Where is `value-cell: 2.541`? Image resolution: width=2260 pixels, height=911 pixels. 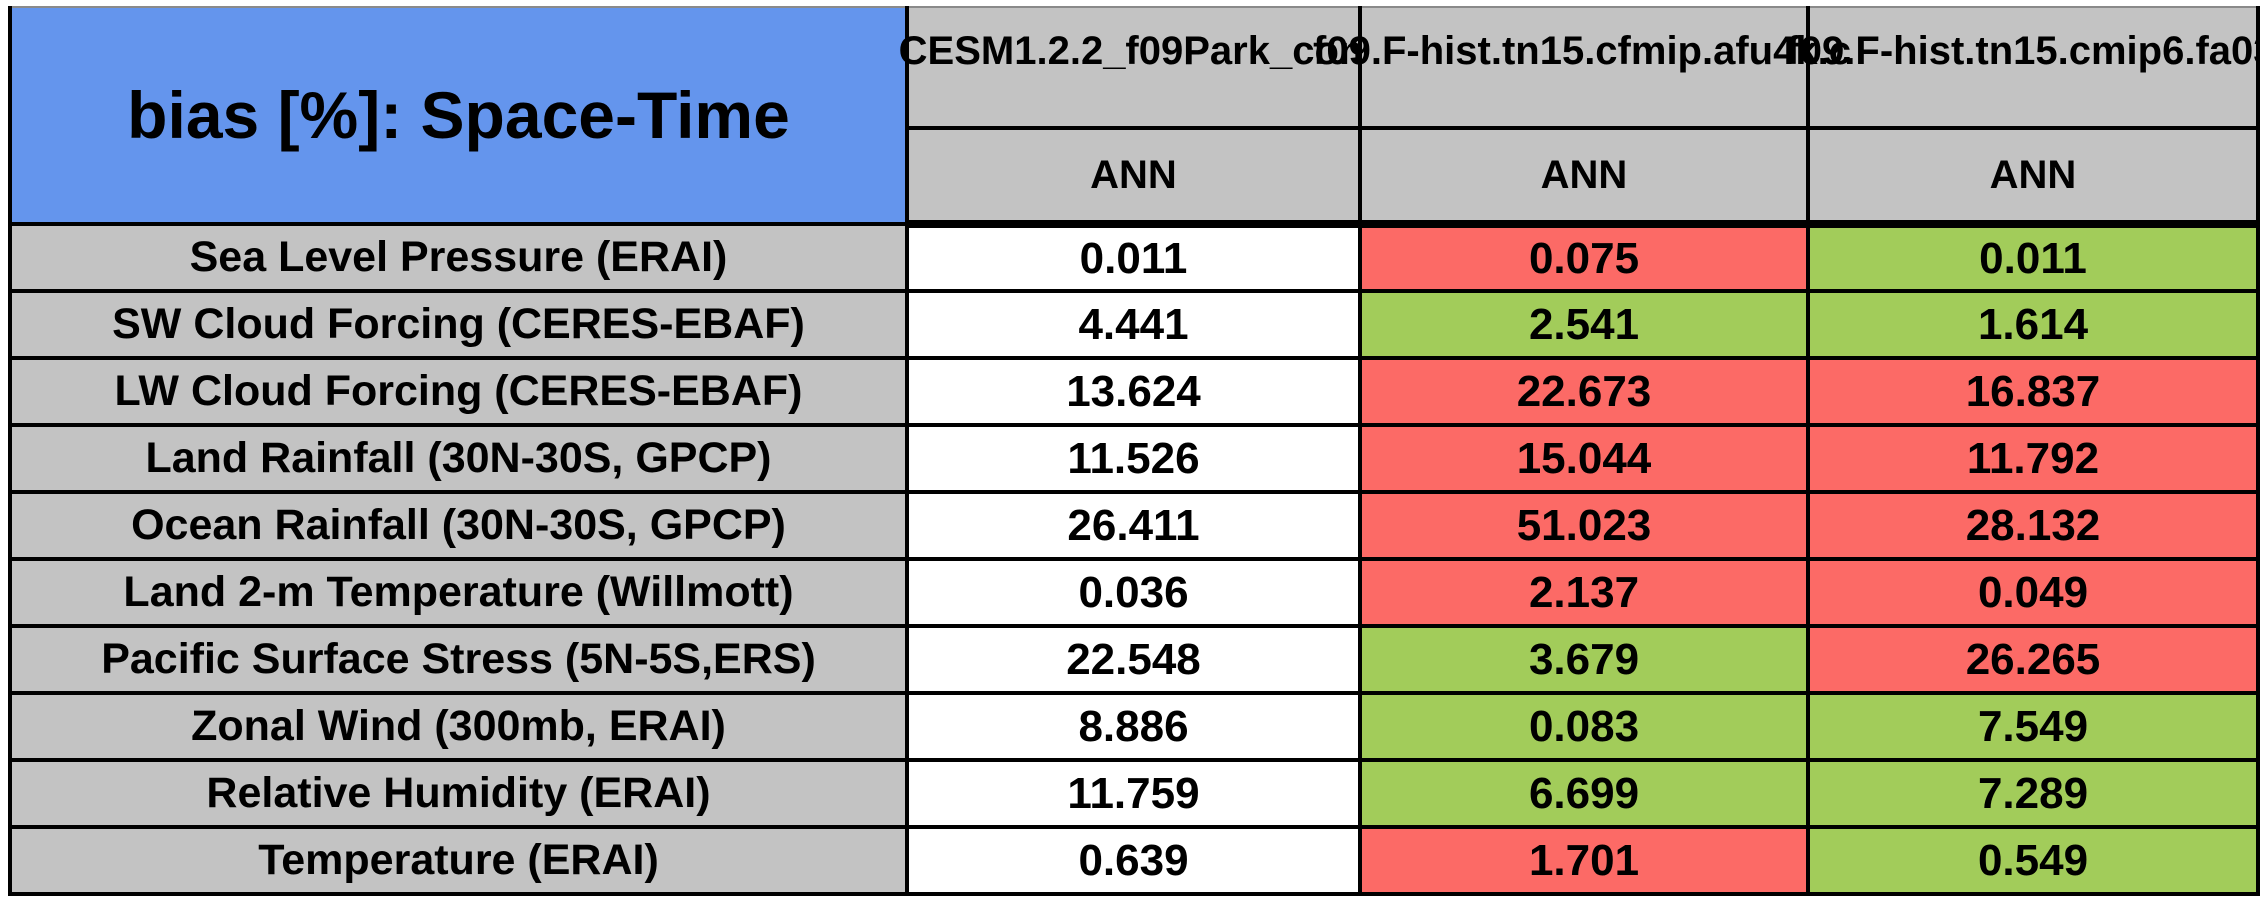 value-cell: 2.541 is located at coordinates (1584, 324).